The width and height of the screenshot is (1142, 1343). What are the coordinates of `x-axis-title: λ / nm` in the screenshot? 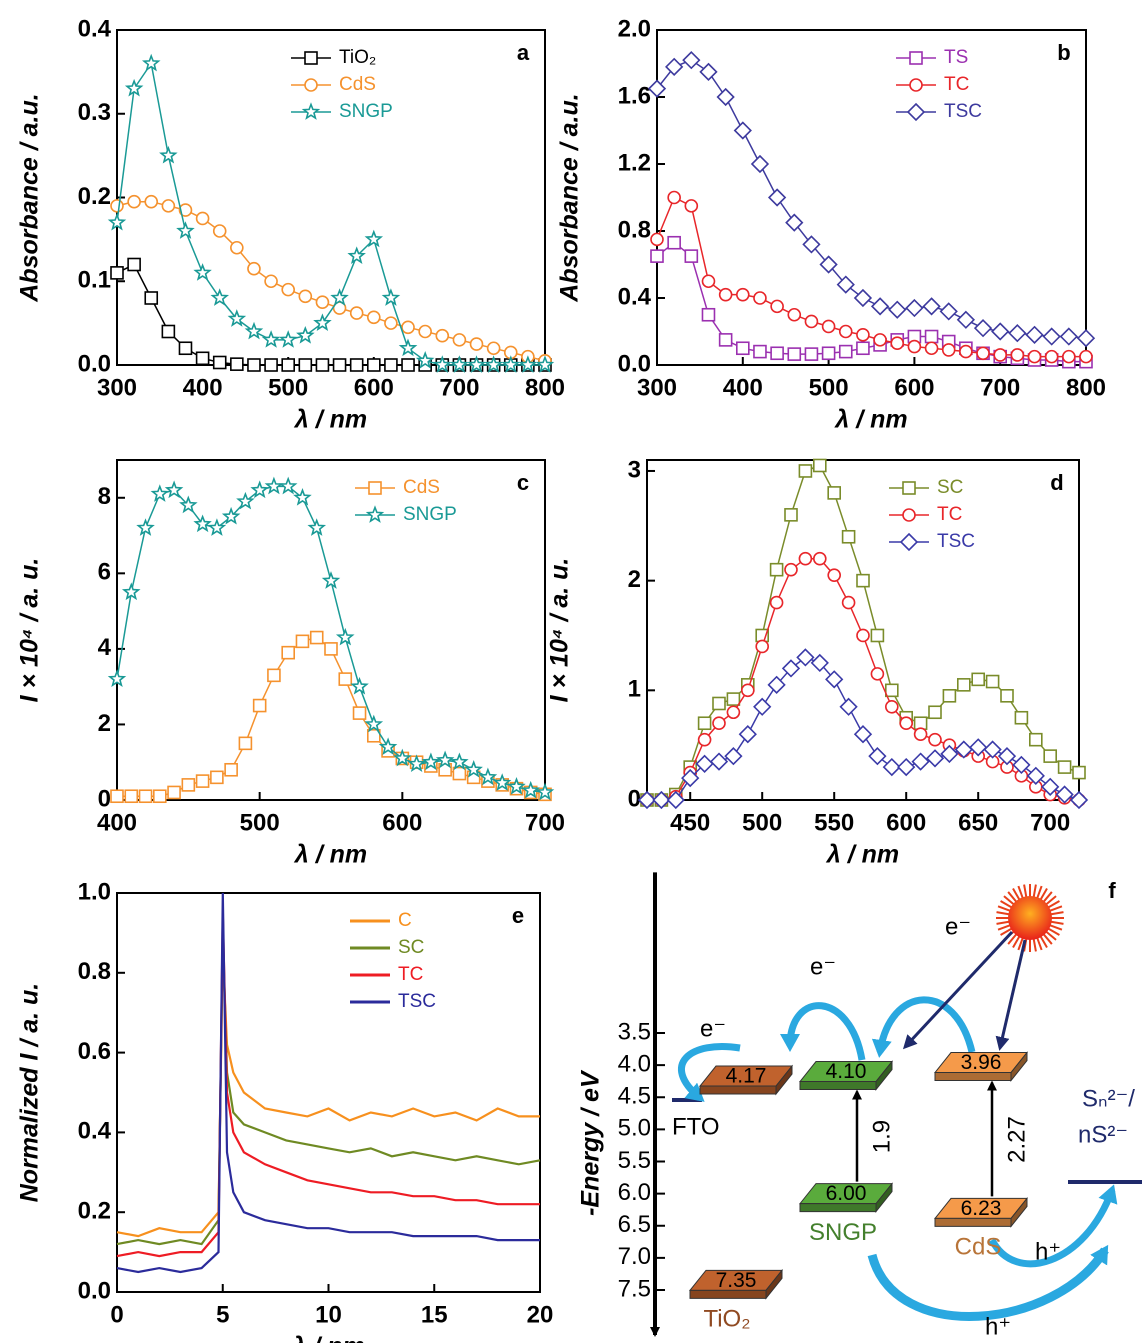 It's located at (330, 855).